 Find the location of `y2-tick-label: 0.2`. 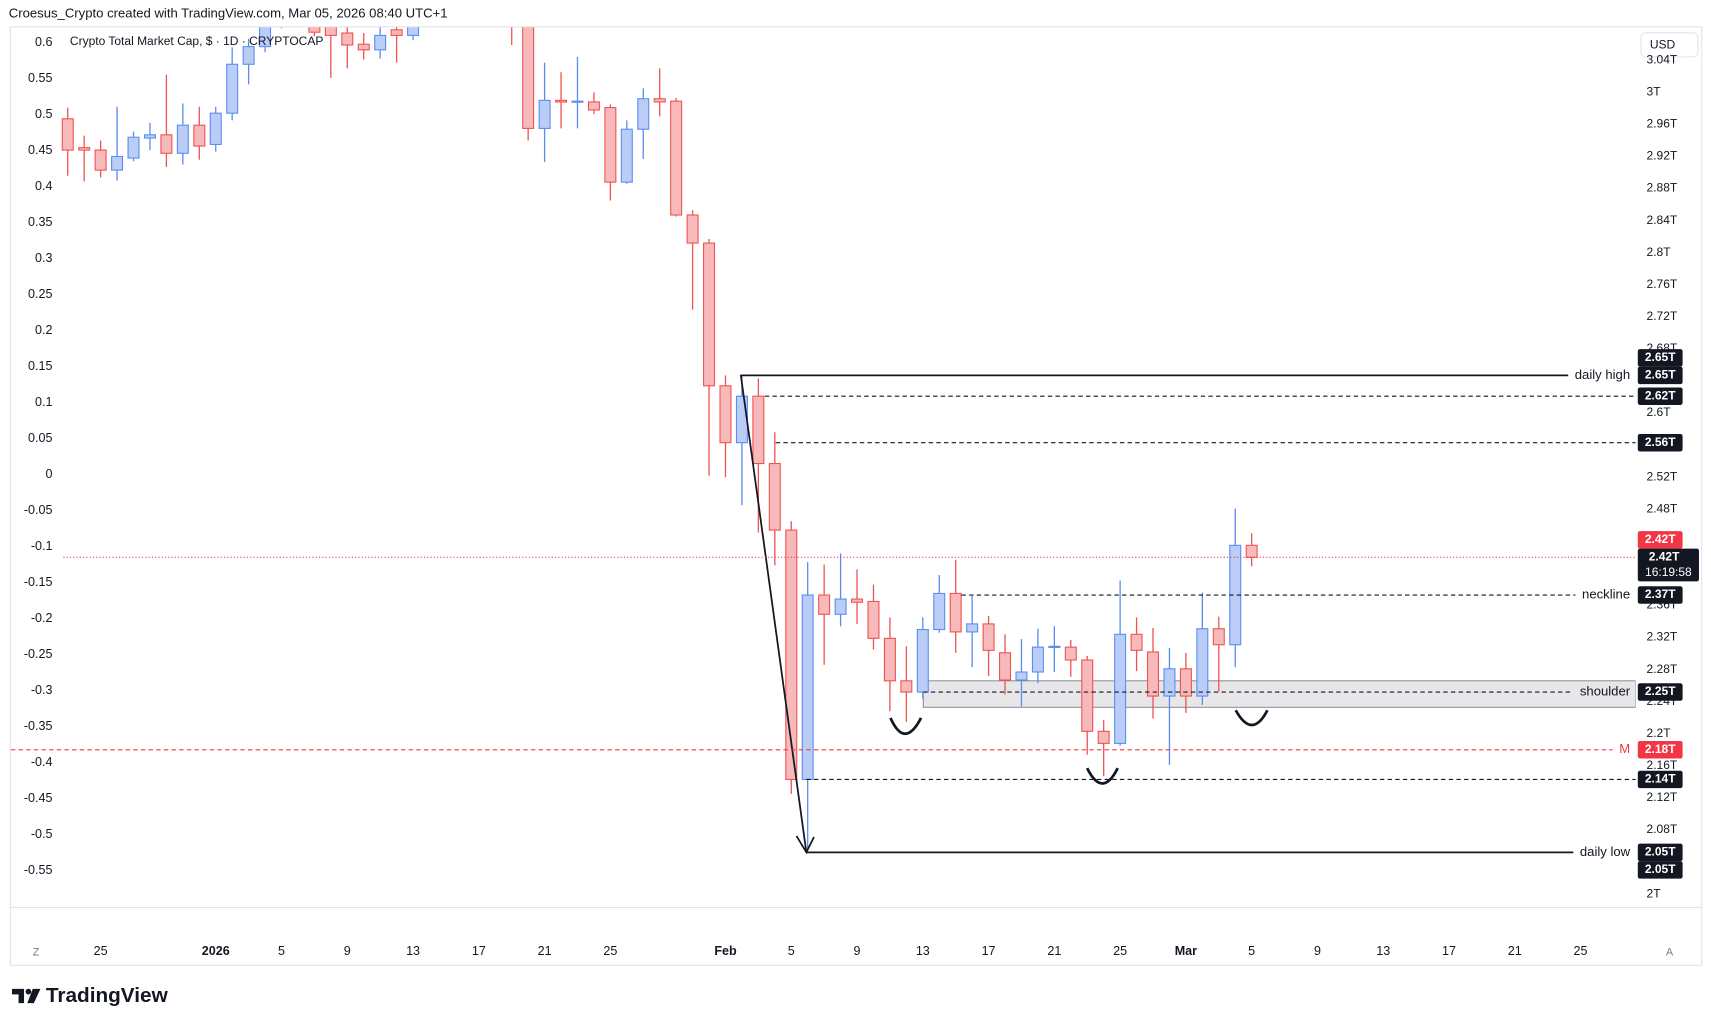

y2-tick-label: 0.2 is located at coordinates (43, 330).